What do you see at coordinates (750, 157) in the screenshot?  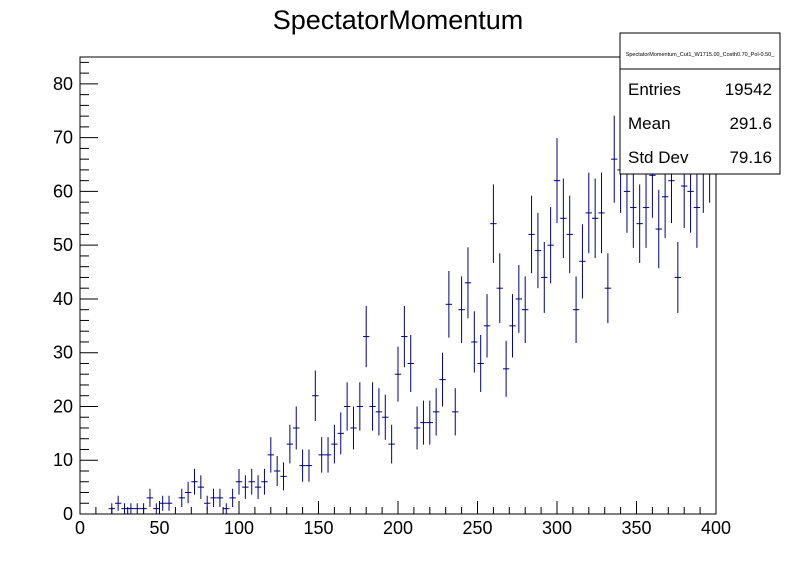 I see `stats-stddev-value: 79.16` at bounding box center [750, 157].